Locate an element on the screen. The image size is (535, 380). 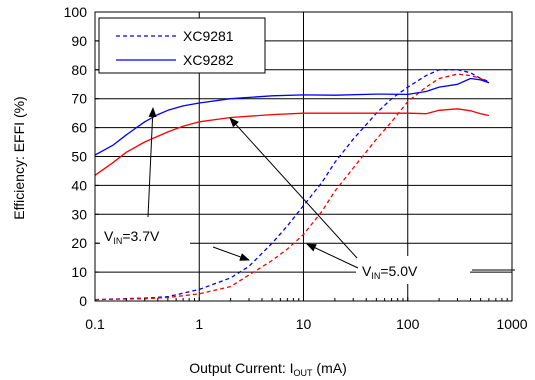
x-tick-label: 100 is located at coordinates (408, 324).